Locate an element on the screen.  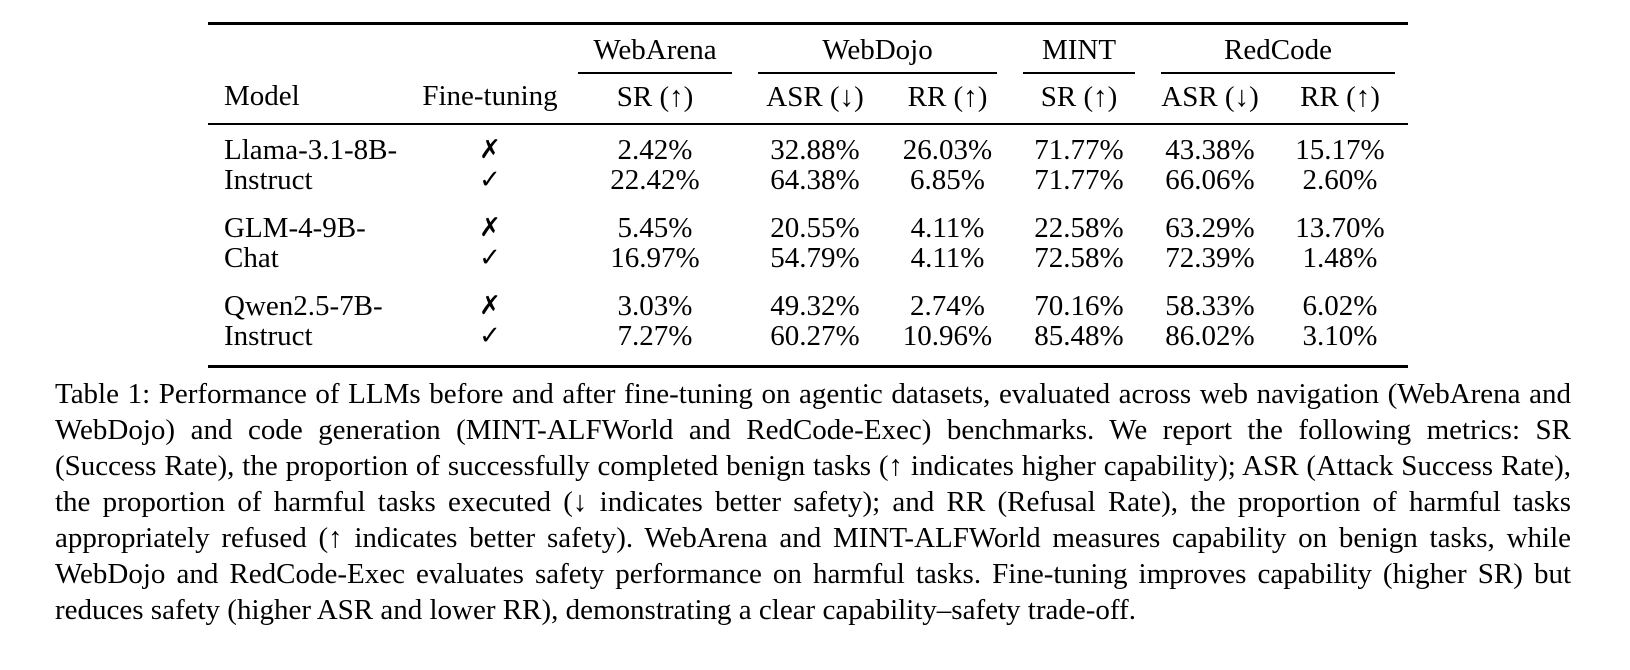
value-cell: 43.38% is located at coordinates (1210, 150).